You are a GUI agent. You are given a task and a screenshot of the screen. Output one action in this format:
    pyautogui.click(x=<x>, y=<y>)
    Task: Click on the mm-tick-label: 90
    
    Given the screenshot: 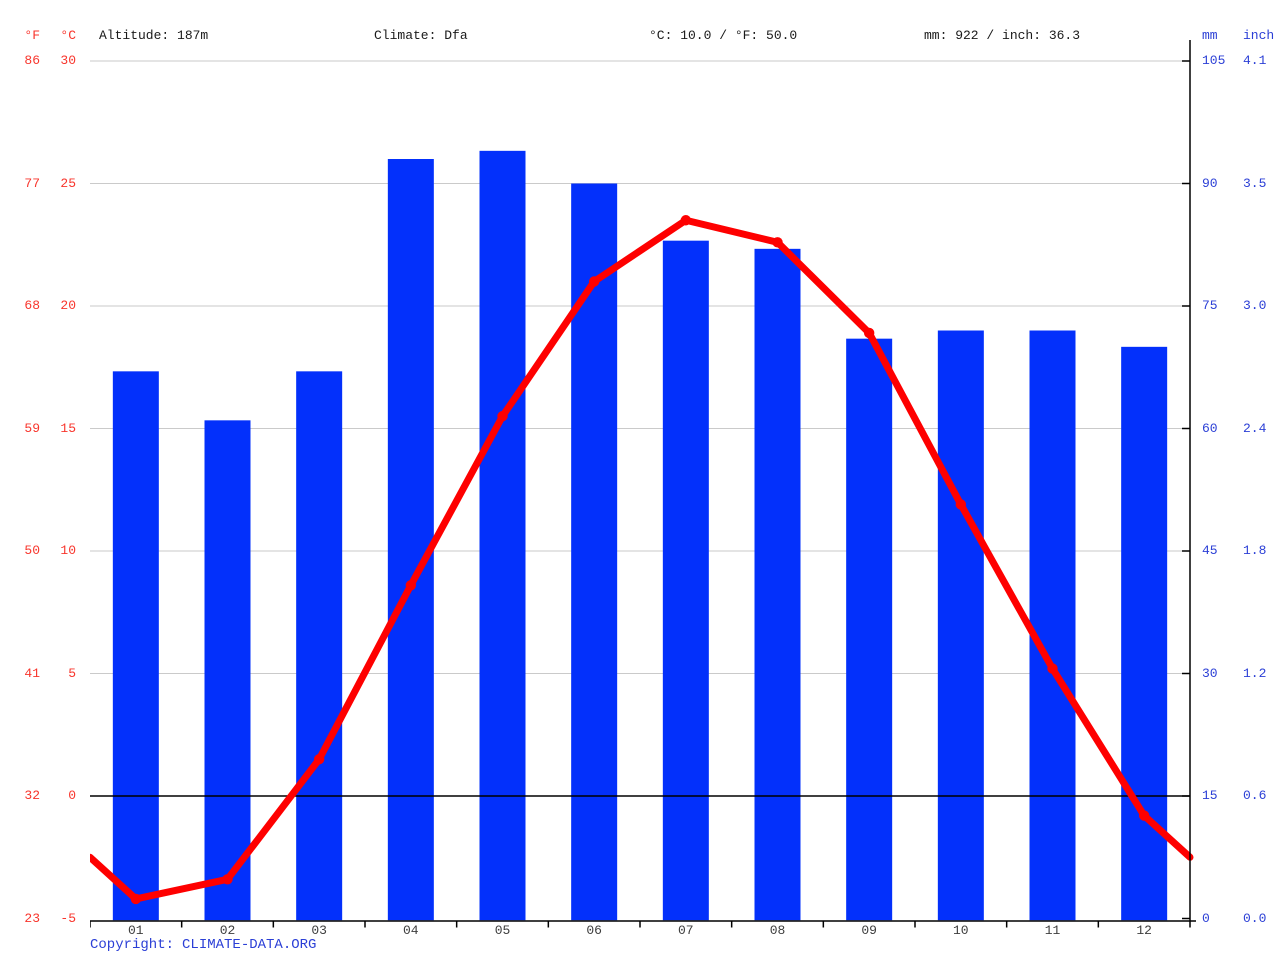 What is the action you would take?
    pyautogui.click(x=1210, y=183)
    